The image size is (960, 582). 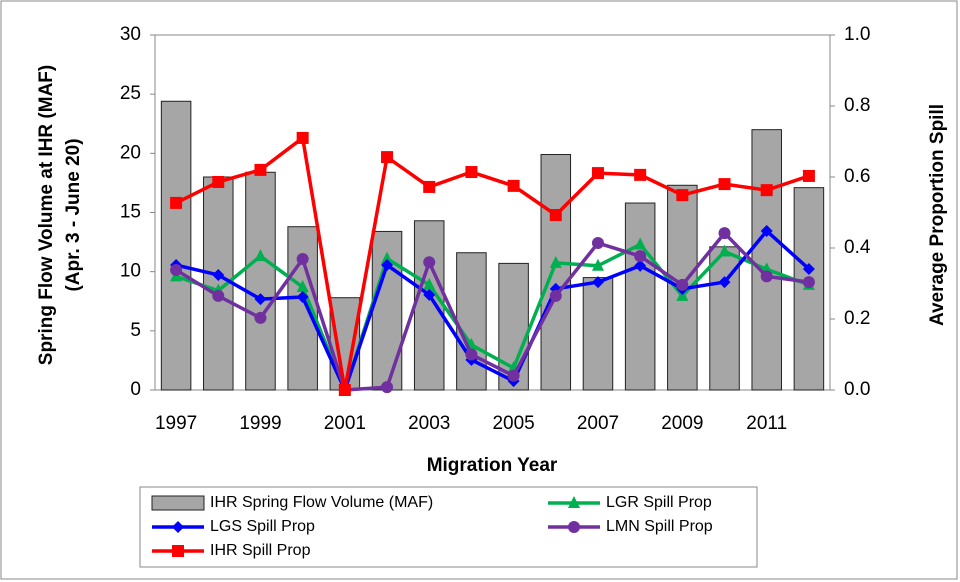 I want to click on legend-label: LMN Spill Prop, so click(x=659, y=526).